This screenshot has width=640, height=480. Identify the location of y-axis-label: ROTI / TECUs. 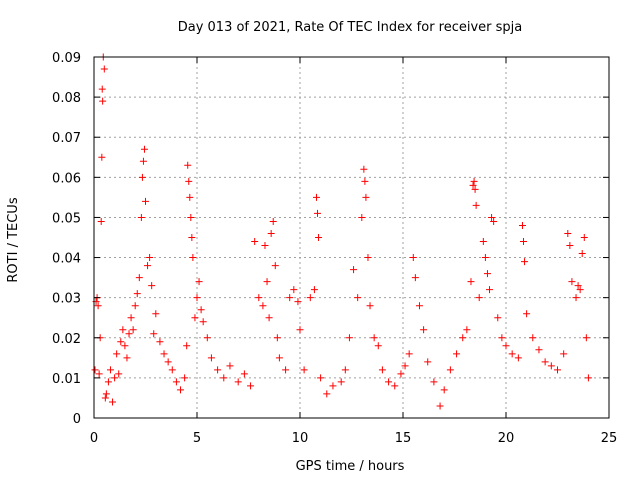
(13, 239).